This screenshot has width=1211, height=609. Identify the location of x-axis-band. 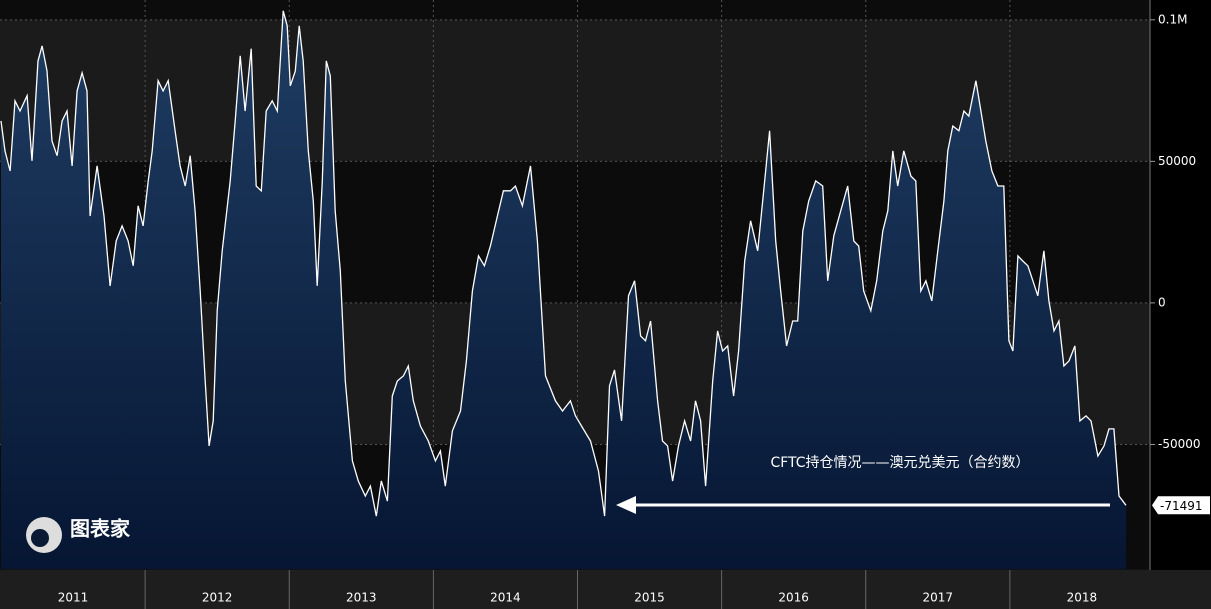
(605, 589).